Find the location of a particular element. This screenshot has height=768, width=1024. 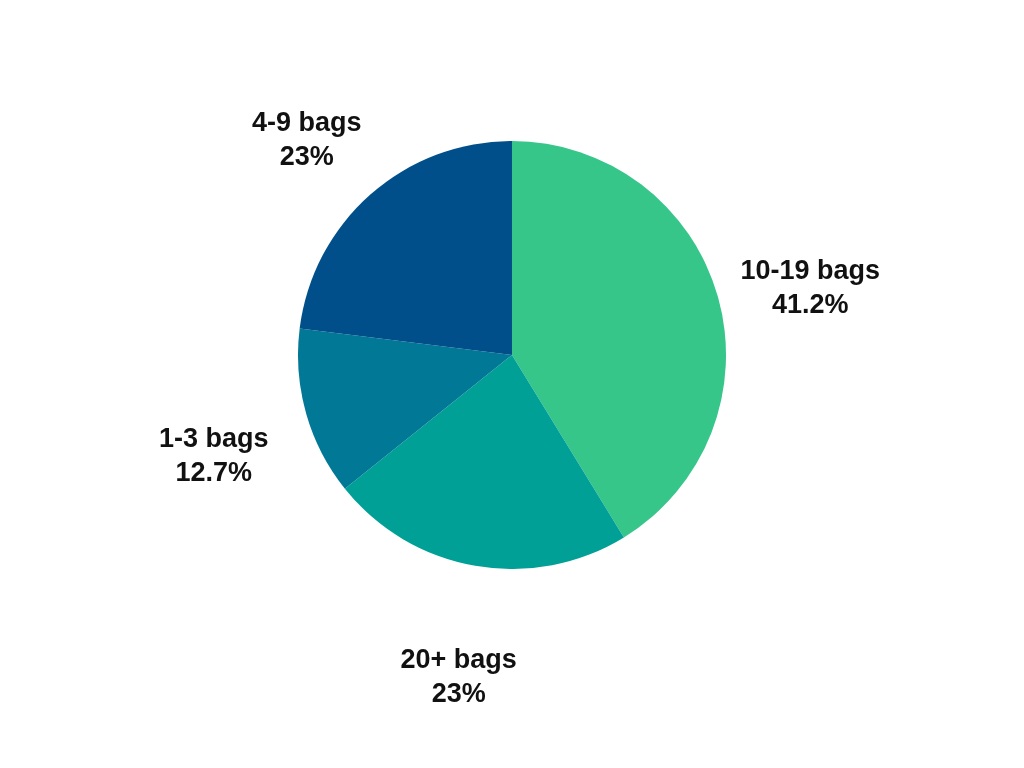

slice-label: 10-19 bags is located at coordinates (810, 269).